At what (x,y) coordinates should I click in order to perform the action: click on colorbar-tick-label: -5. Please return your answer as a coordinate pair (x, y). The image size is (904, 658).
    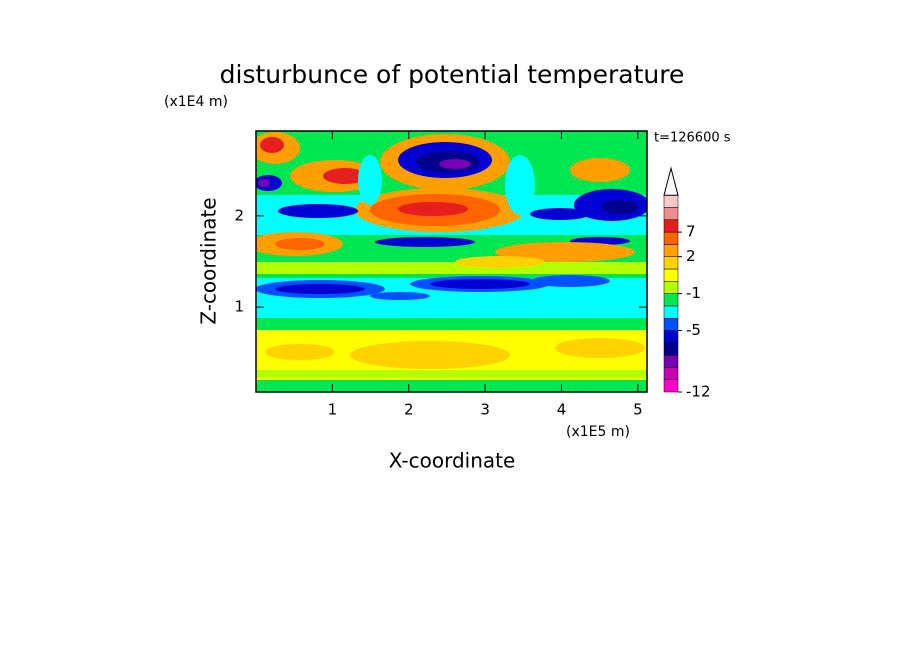
    Looking at the image, I should click on (693, 330).